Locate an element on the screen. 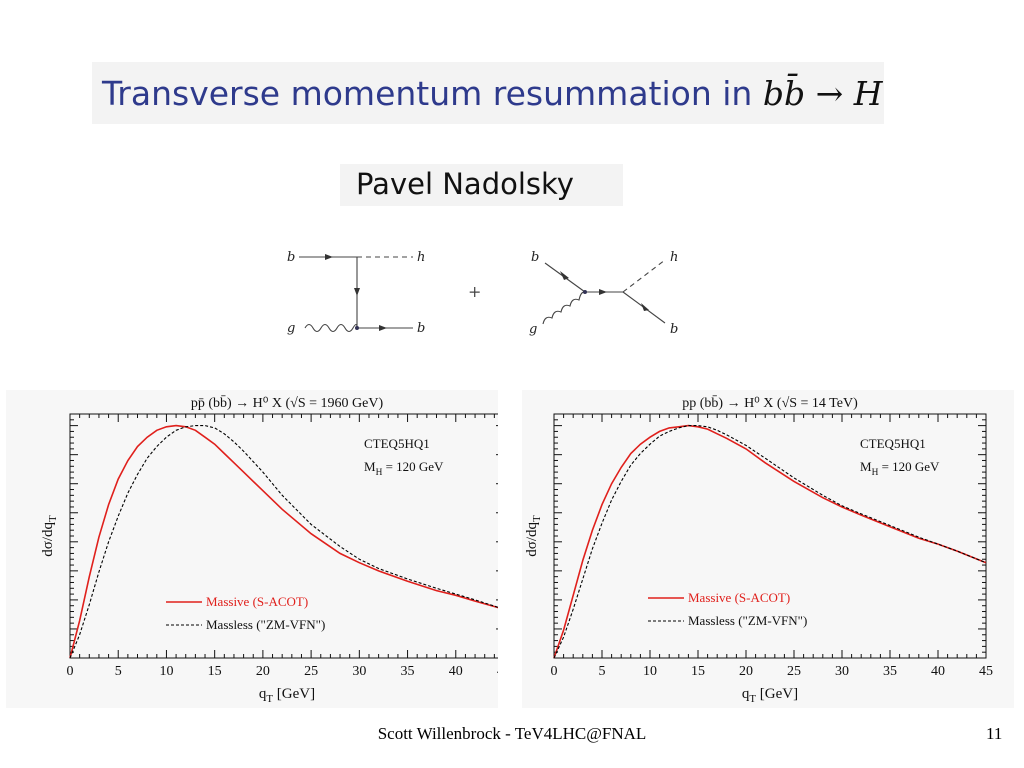  label-h-out: h is located at coordinates (421, 257).